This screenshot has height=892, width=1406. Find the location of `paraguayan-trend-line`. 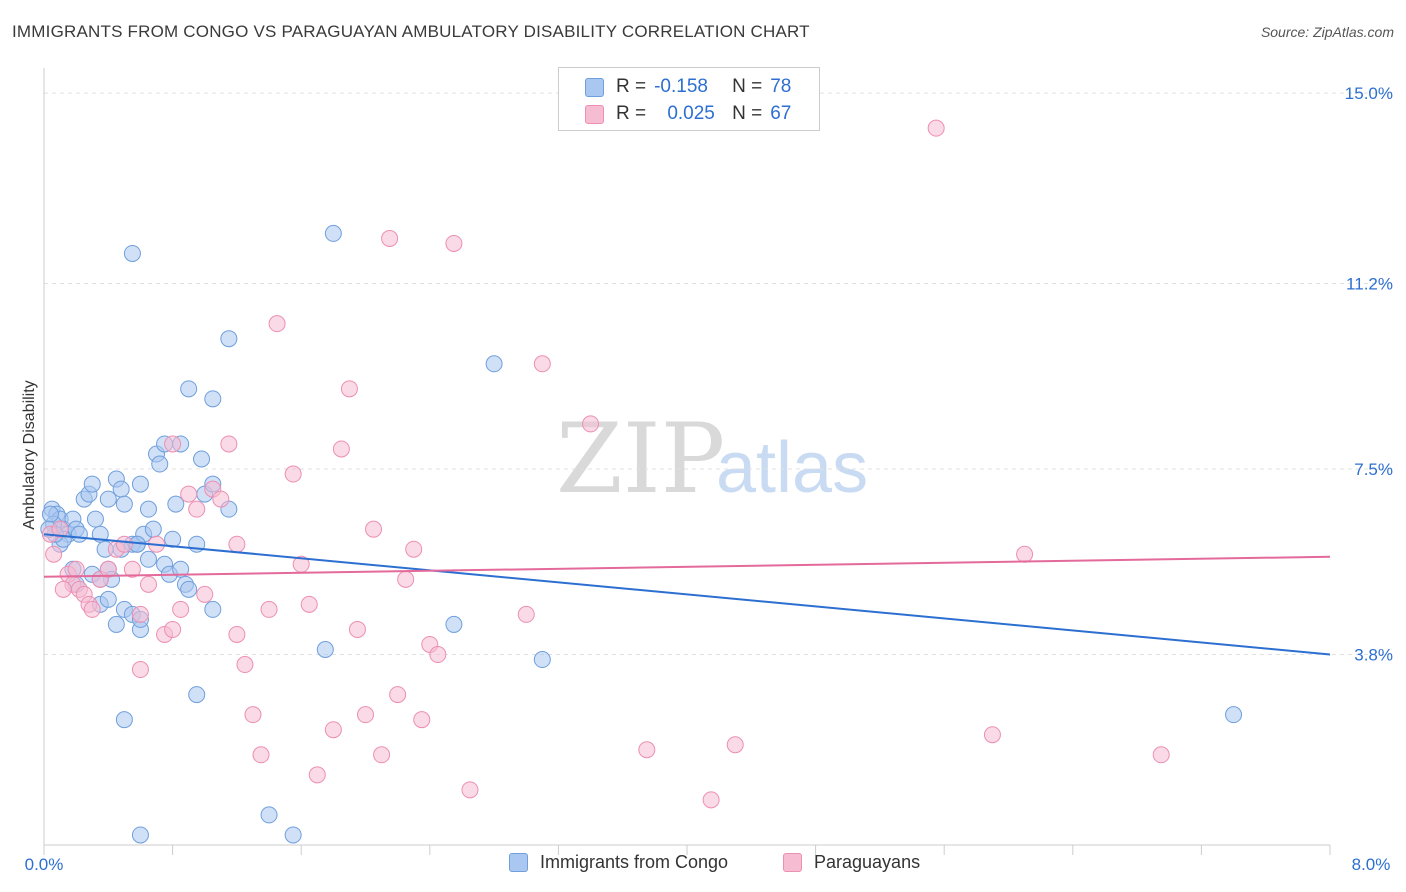

paraguayan-trend-line is located at coordinates (687, 566).